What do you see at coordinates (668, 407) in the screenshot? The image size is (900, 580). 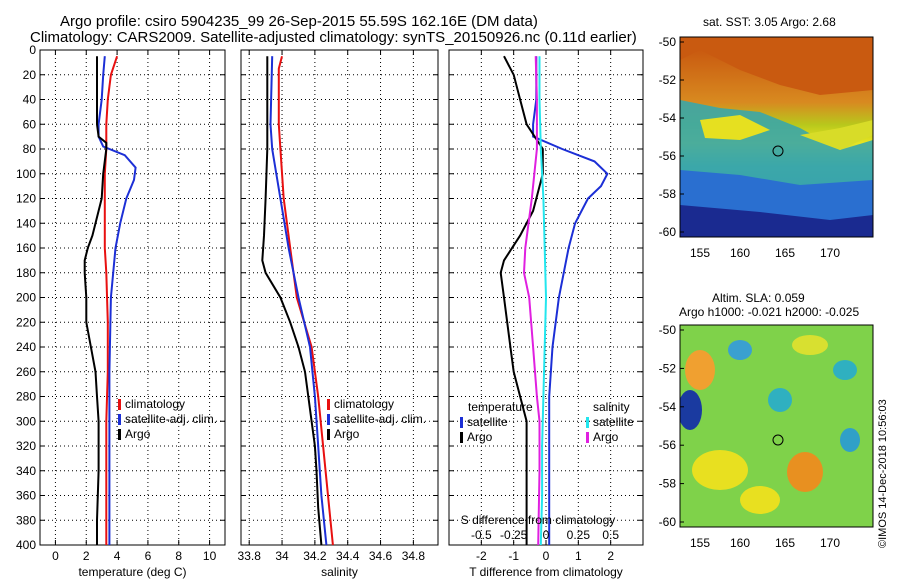 I see `map-y-tick-label: -54` at bounding box center [668, 407].